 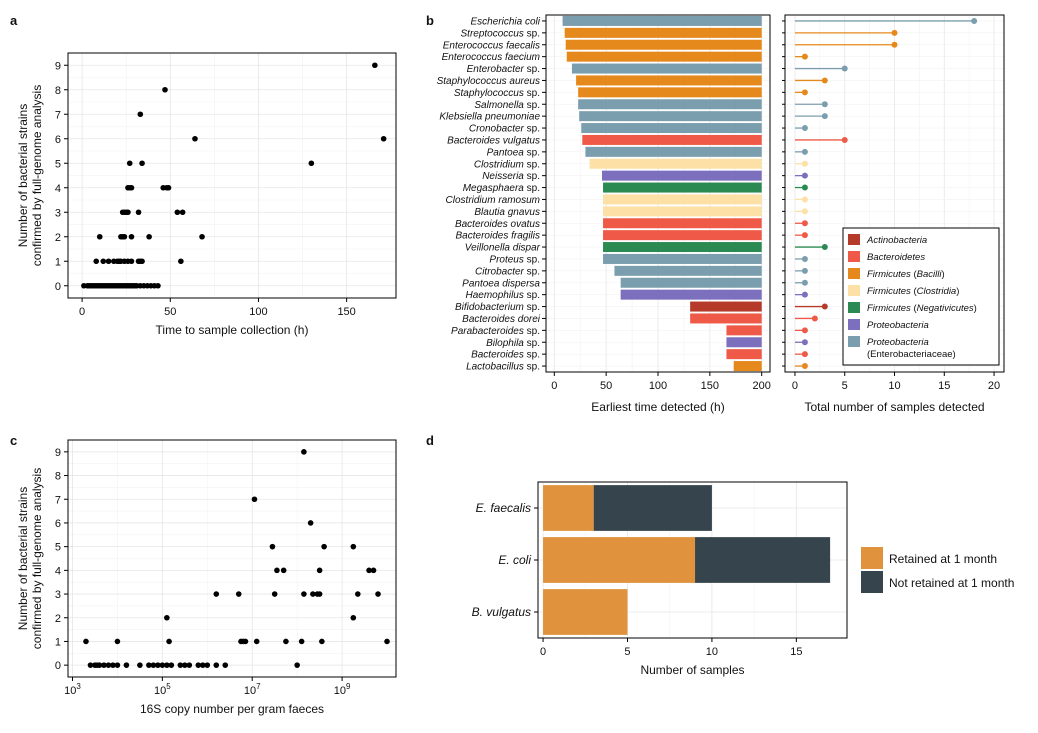 I want to click on y-axis-title-line1: Number of bacterial strains, so click(x=23, y=558).